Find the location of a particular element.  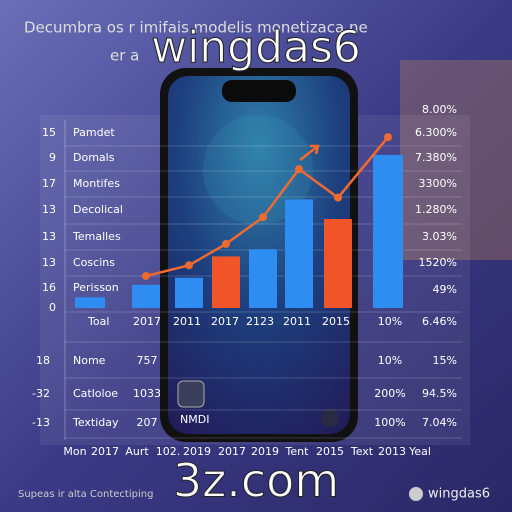

left-name: Montifes is located at coordinates (96, 183).